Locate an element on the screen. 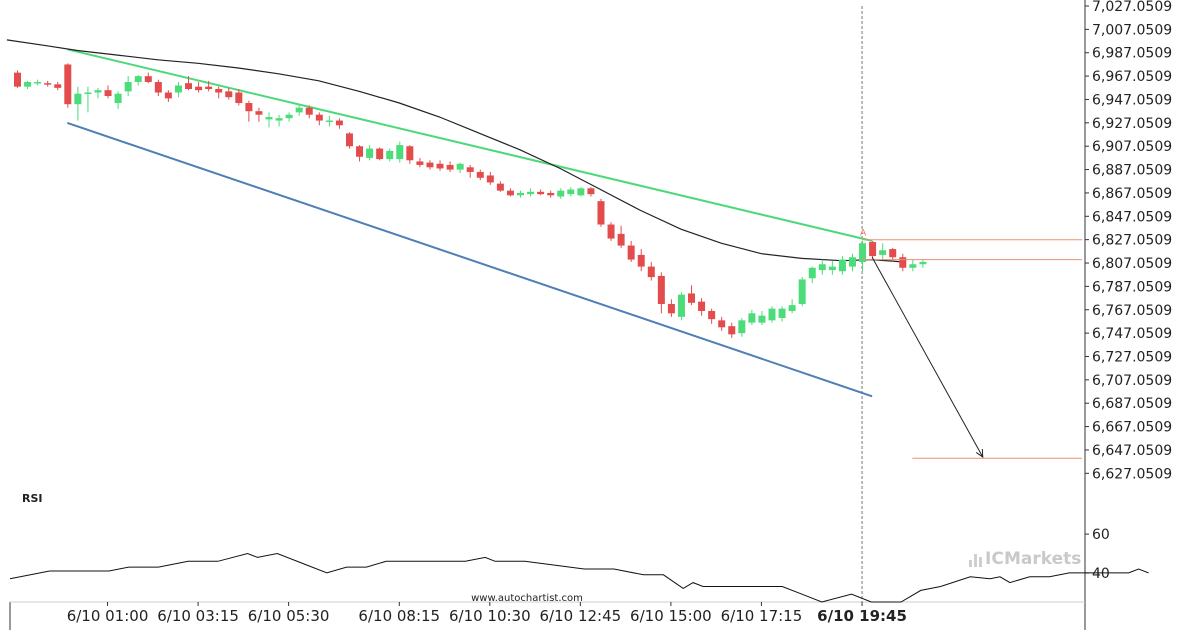 This screenshot has height=630, width=1200. brand-markets: Markets is located at coordinates (1042, 559).